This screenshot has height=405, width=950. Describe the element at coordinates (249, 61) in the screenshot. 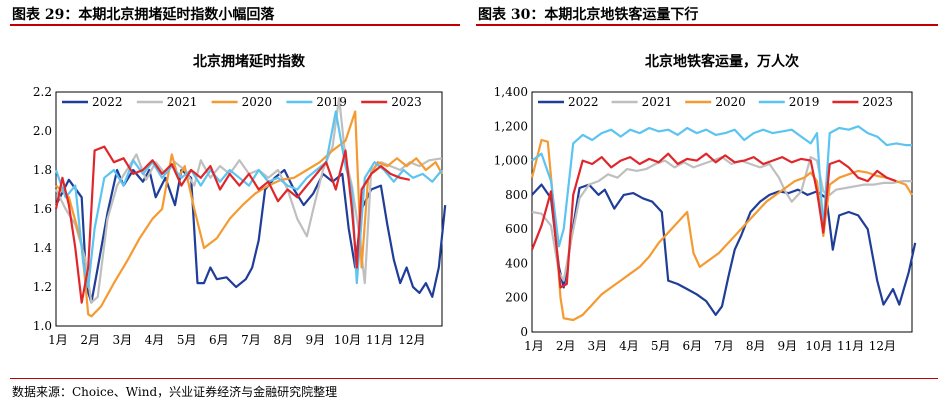

I see `chart-title: 北京拥堵延时指数` at that location.